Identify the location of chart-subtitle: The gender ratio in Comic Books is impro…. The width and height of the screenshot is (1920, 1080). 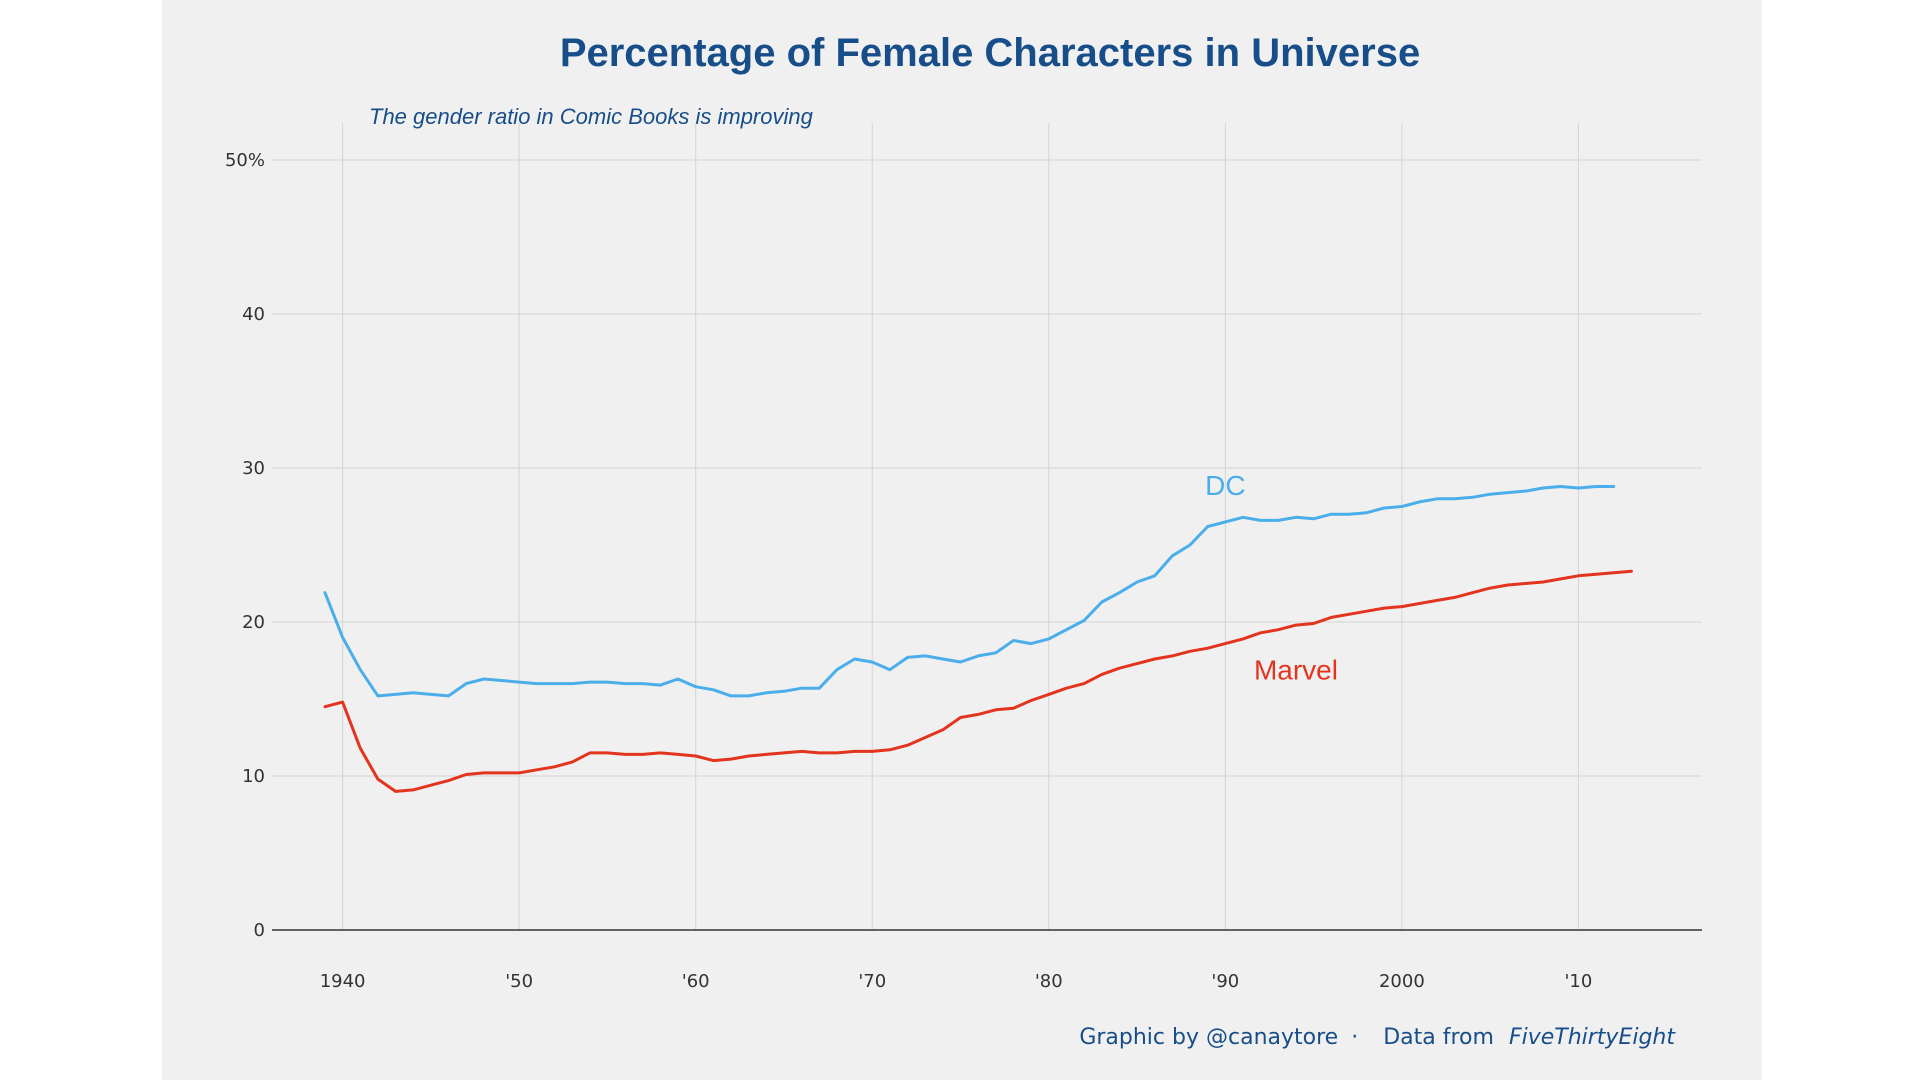
(591, 116).